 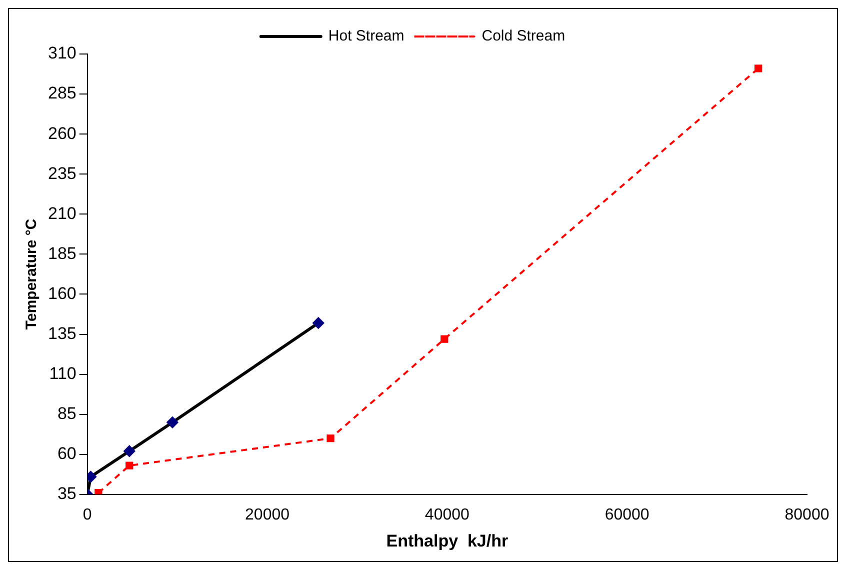 I want to click on x-tick-label: 80000, so click(x=807, y=515).